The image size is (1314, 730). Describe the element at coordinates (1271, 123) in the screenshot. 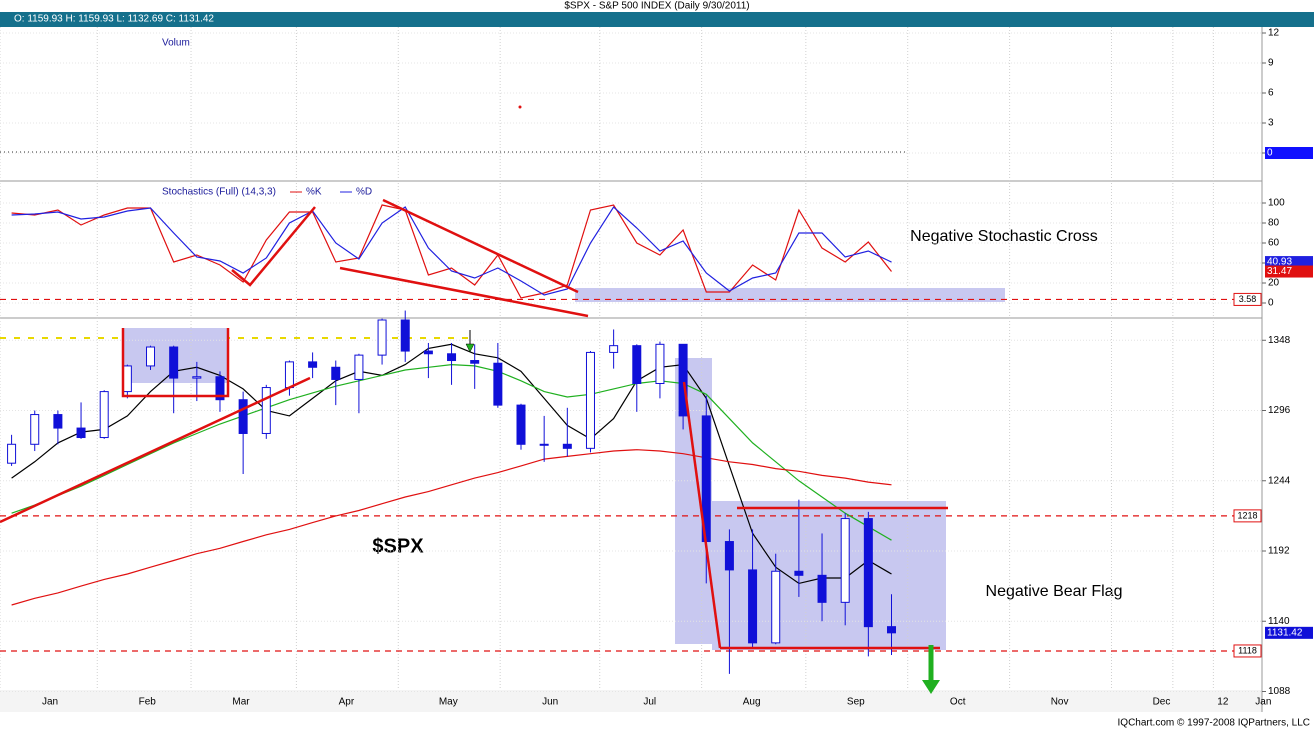

I see `y-tick-label: 3` at that location.